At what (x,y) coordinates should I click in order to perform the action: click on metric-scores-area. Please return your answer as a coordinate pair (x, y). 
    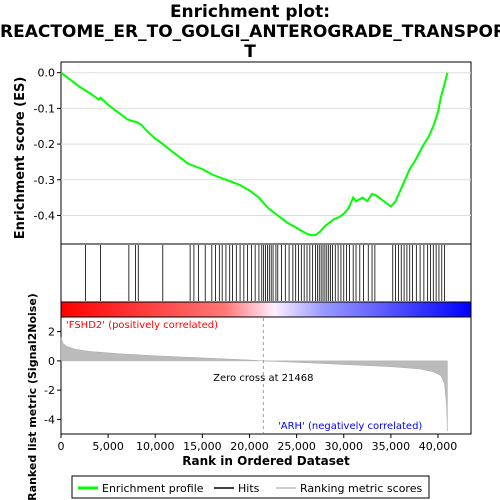
    Looking at the image, I should click on (254, 384).